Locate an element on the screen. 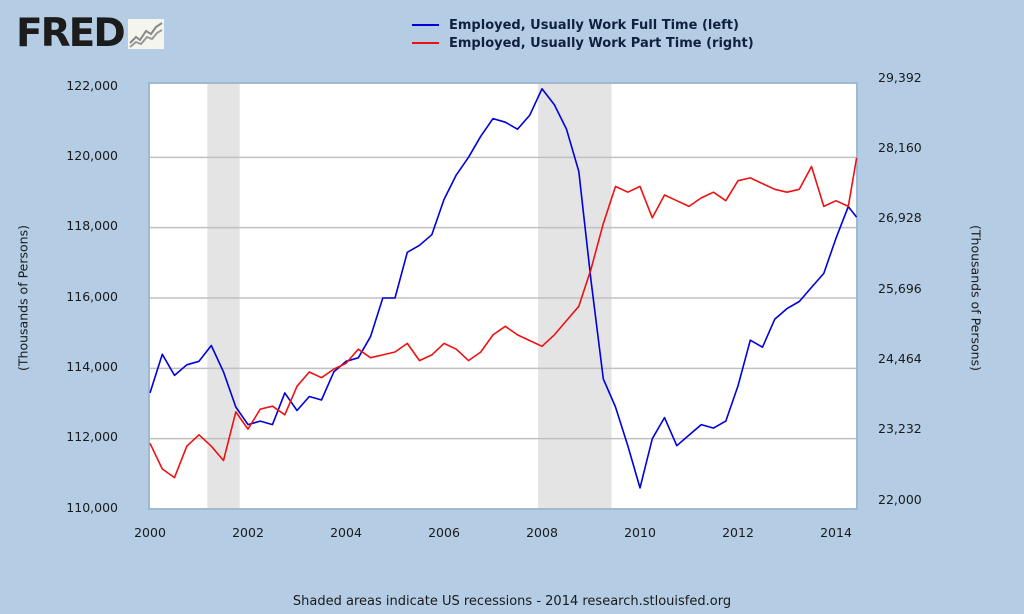  right-axis-tick: 23,232 is located at coordinates (900, 428).